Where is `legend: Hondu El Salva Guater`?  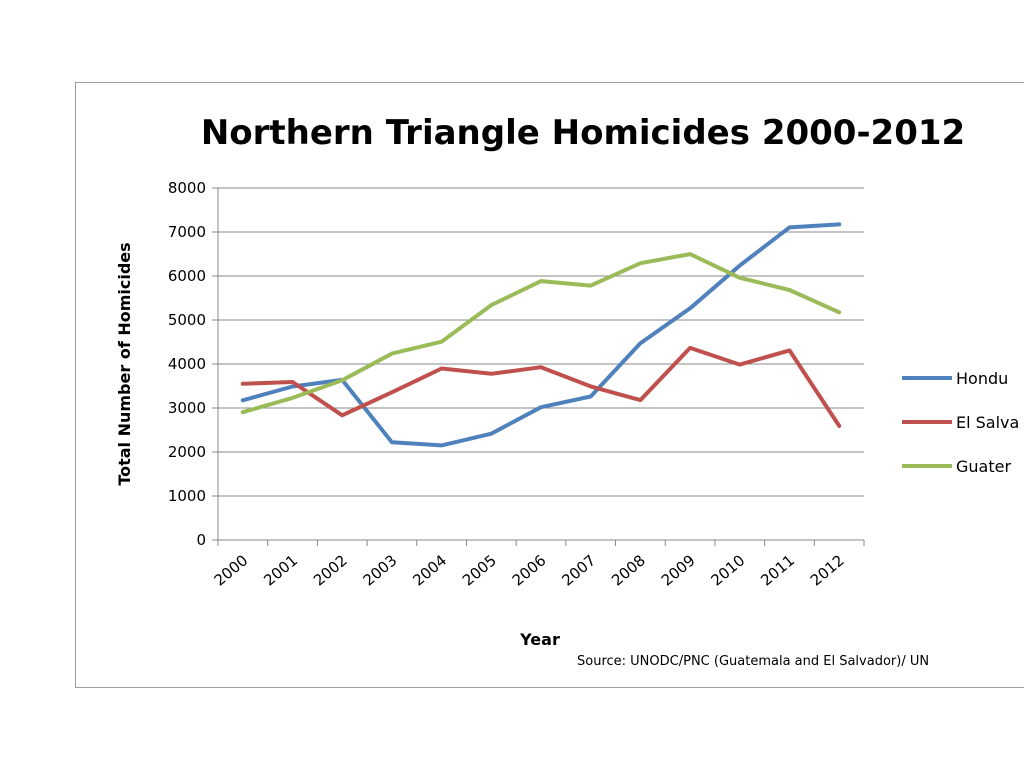 legend: Hondu El Salva Guater is located at coordinates (960, 422).